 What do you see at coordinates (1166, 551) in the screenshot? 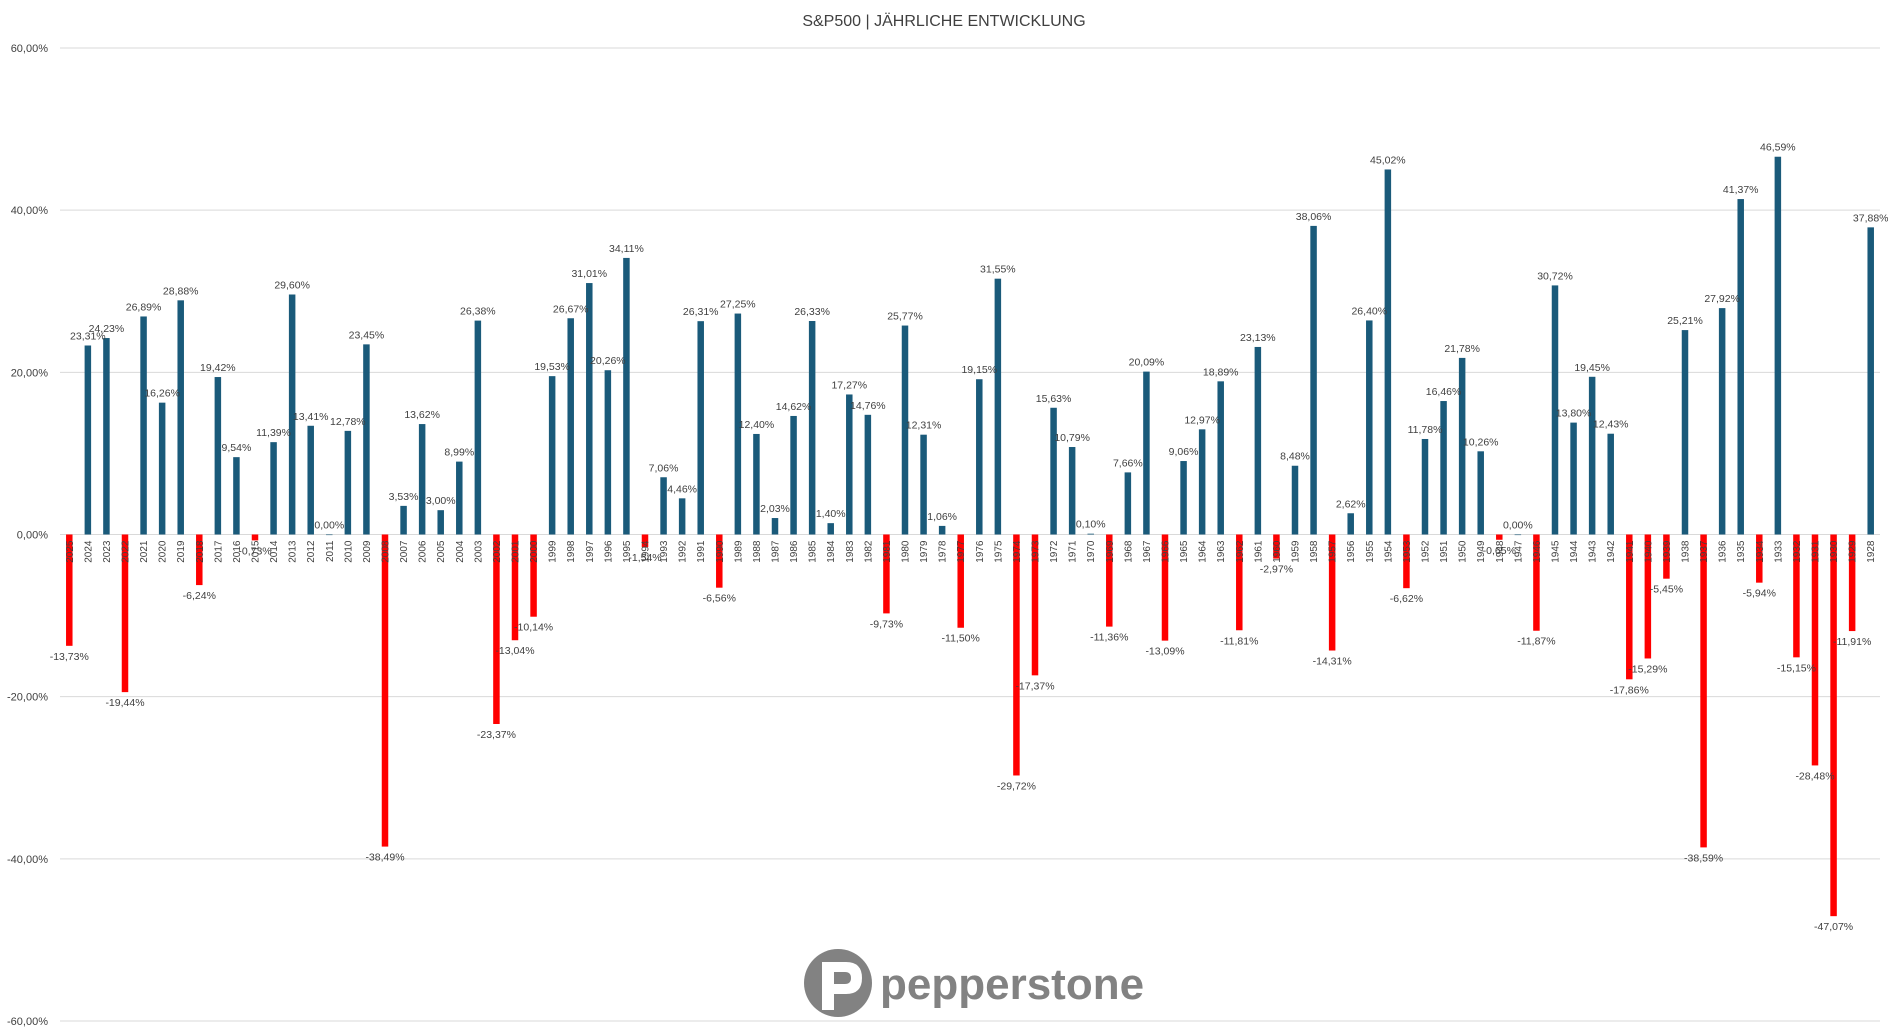
I see `x-tick-label: 1966` at bounding box center [1166, 551].